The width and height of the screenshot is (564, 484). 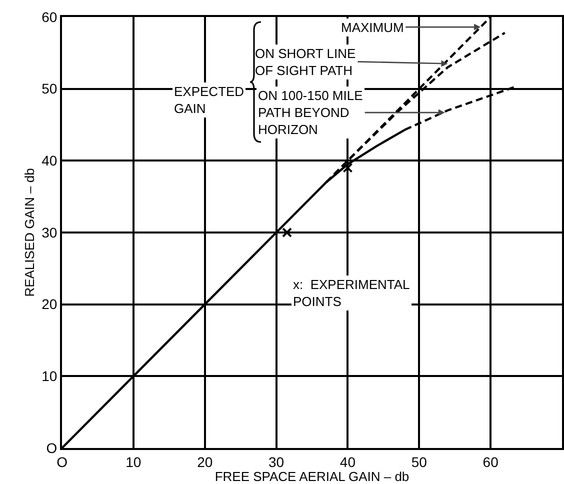 I want to click on x-tick-label: 30, so click(x=276, y=462).